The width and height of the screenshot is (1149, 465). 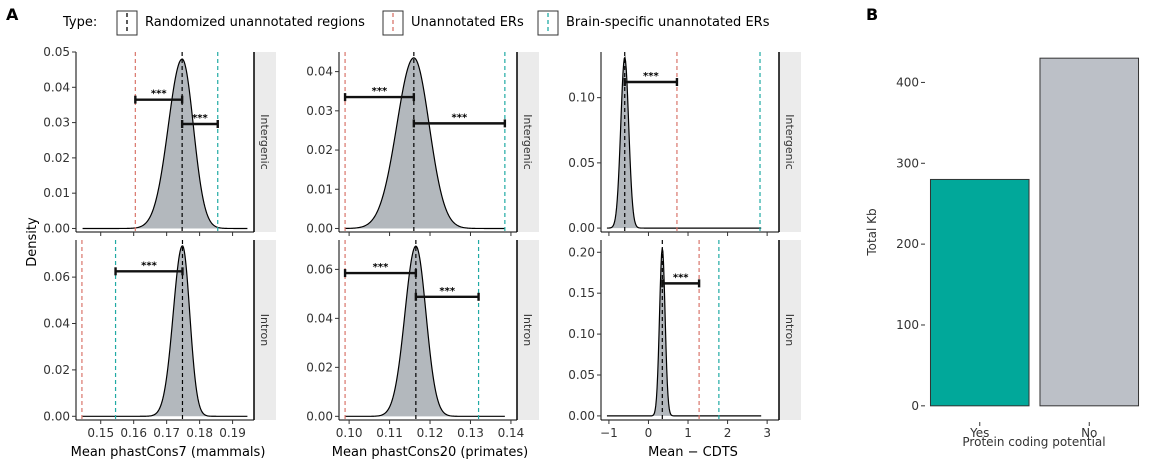 I want to click on x-tick-label: −1, so click(x=609, y=433).